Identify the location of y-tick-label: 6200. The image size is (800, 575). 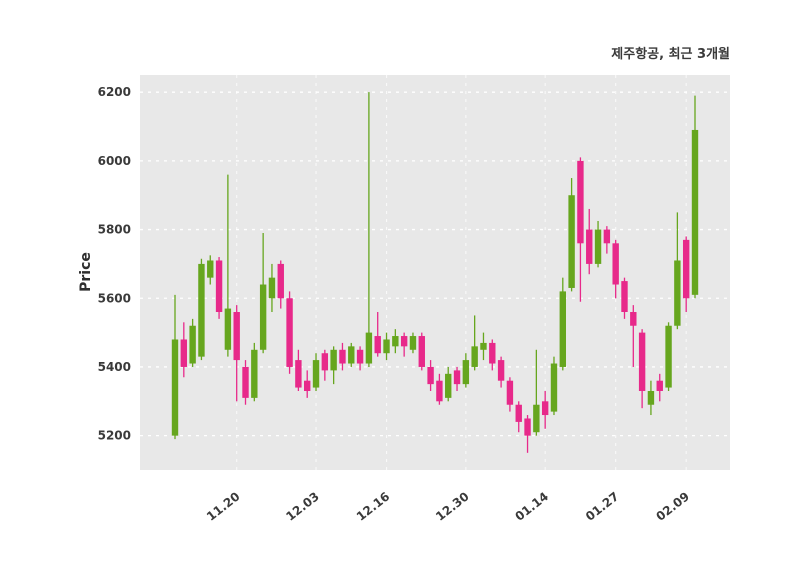
(114, 92).